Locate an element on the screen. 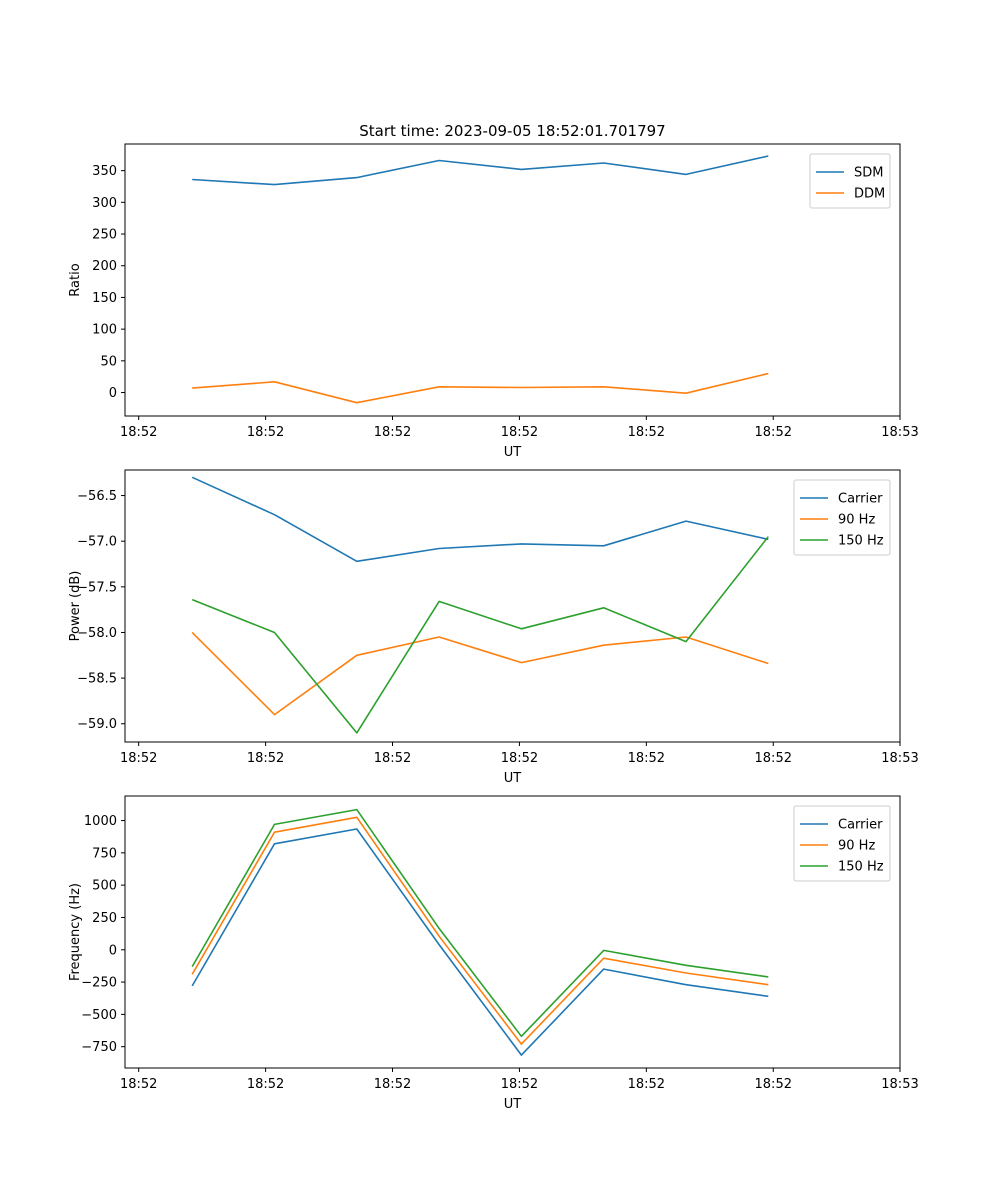 This screenshot has width=1000, height=1200. y-tick-label: 200 is located at coordinates (104, 266).